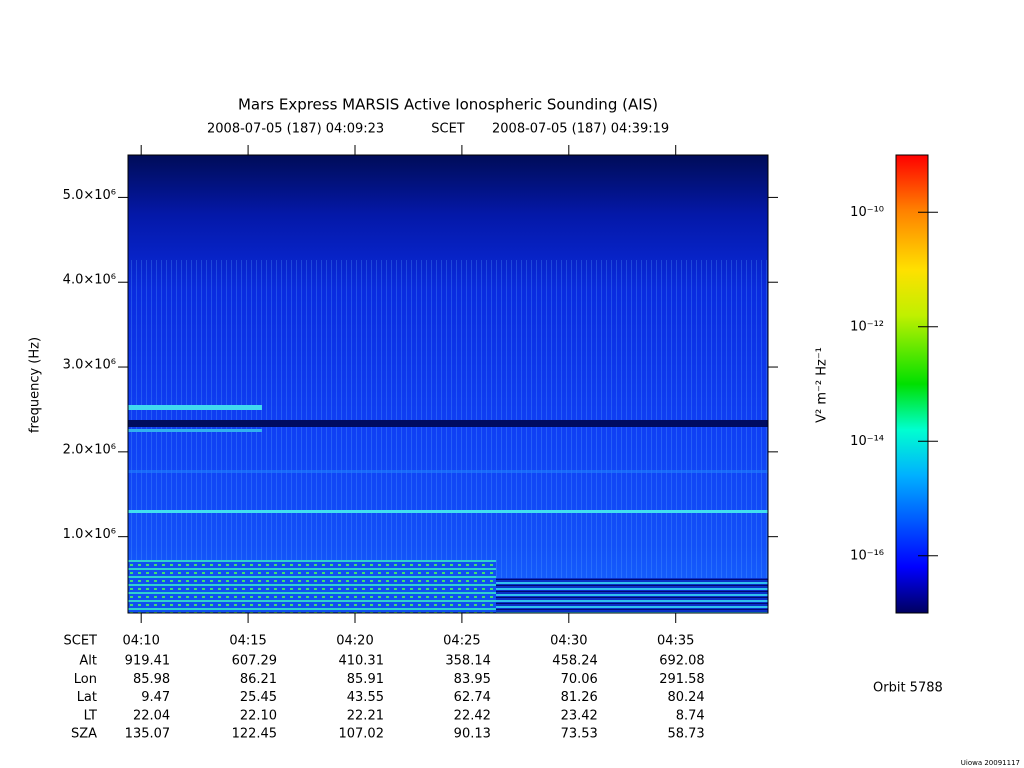 The width and height of the screenshot is (1024, 768). What do you see at coordinates (84, 734) in the screenshot?
I see `ephemeris-row-label: SZA` at bounding box center [84, 734].